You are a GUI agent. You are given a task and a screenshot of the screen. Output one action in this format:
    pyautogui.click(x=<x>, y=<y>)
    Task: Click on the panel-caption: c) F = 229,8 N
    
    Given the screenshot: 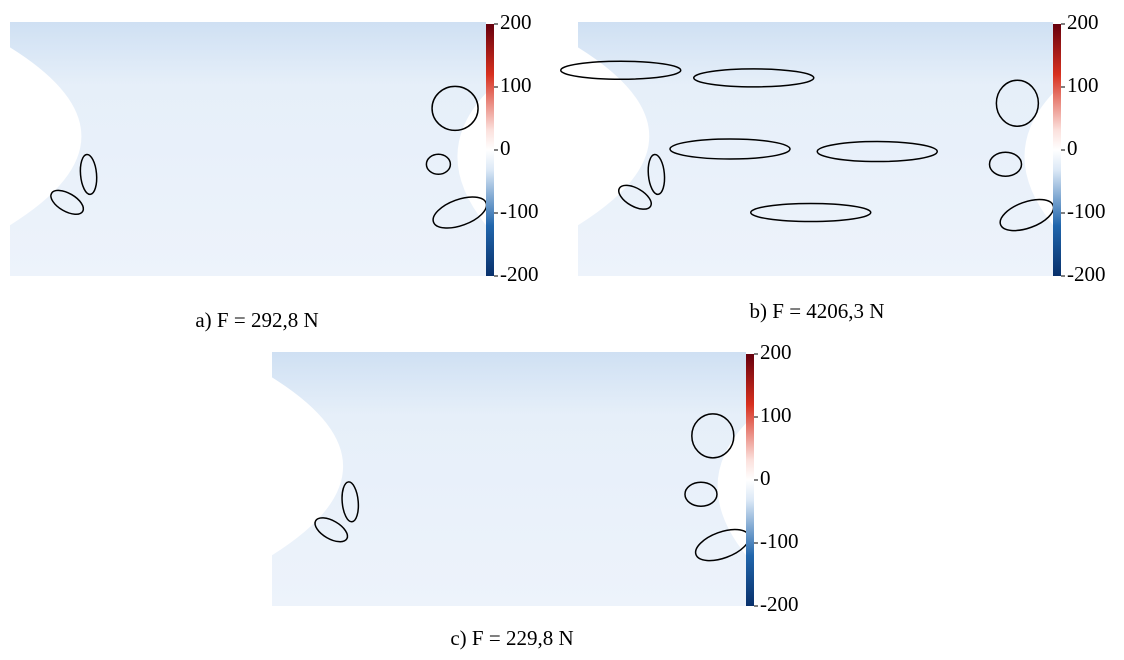 What is the action you would take?
    pyautogui.click(x=511, y=638)
    